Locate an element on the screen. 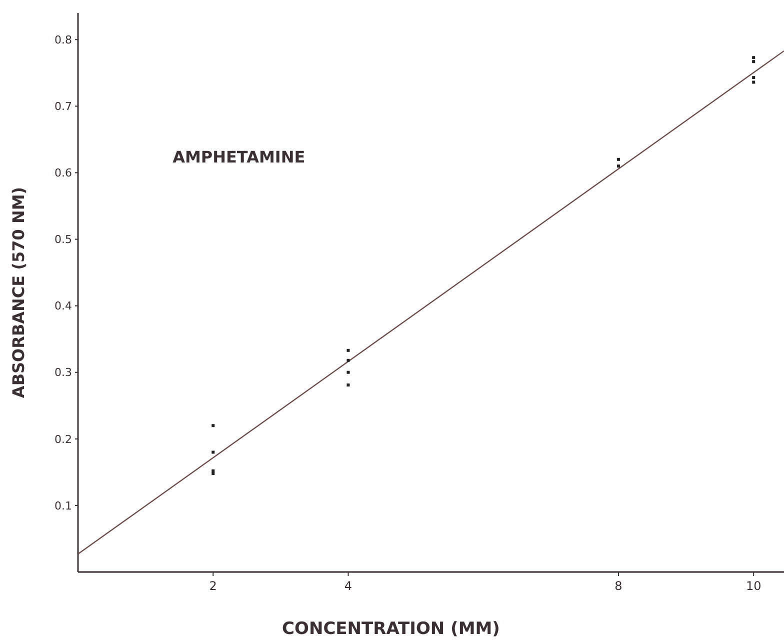 This screenshot has height=642, width=784. y-tick-label: 0.1 is located at coordinates (63, 505).